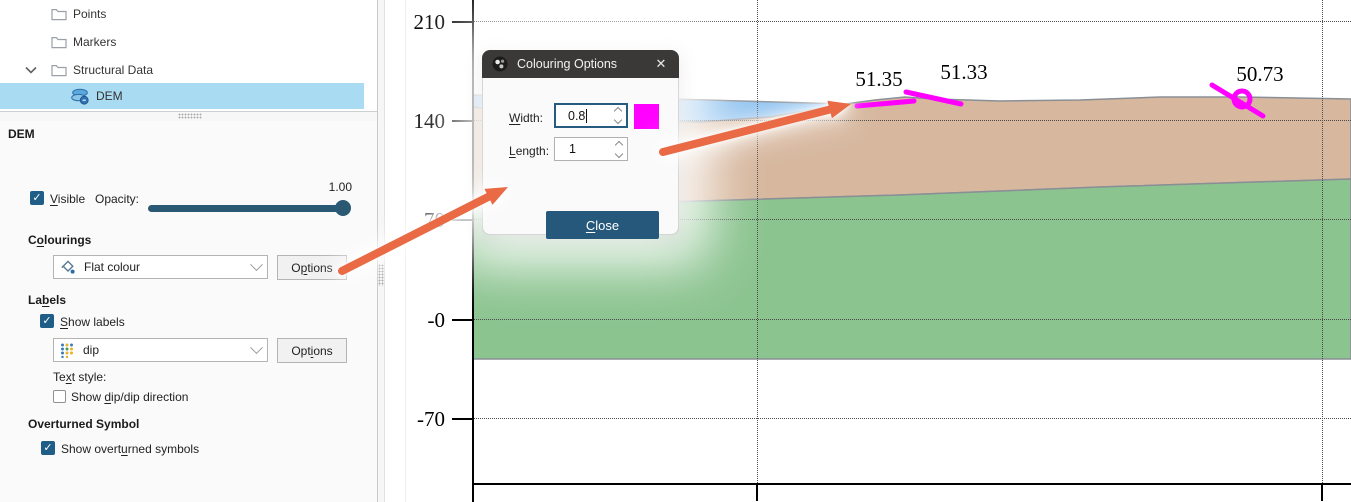 This screenshot has height=502, width=1351. What do you see at coordinates (1259, 74) in the screenshot?
I see `dip-value-label: 50.73` at bounding box center [1259, 74].